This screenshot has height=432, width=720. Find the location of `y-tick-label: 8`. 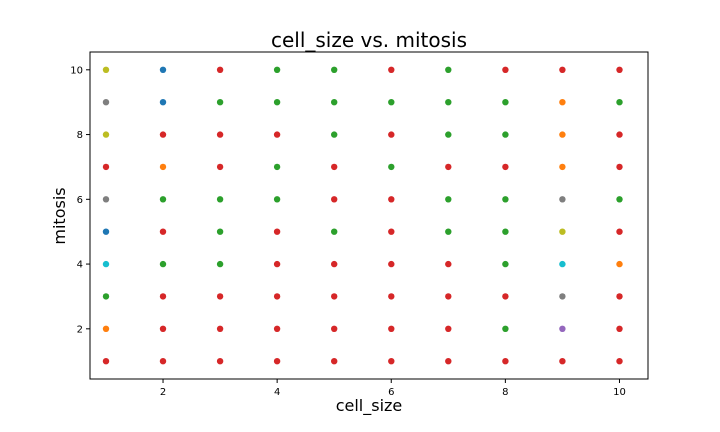

y-tick-label: 8 is located at coordinates (80, 135).